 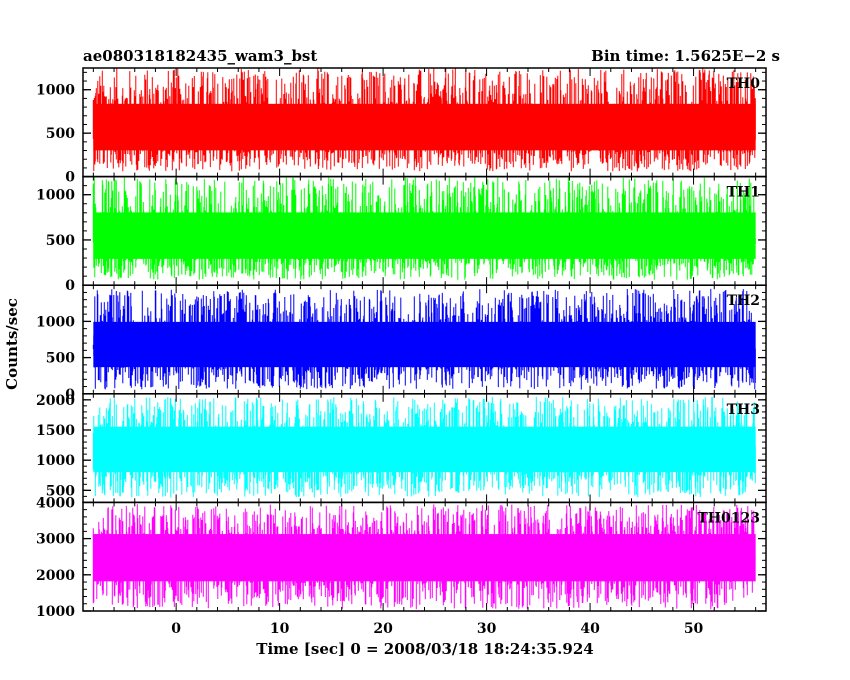 What do you see at coordinates (744, 84) in the screenshot?
I see `panel-label-th0: TH0` at bounding box center [744, 84].